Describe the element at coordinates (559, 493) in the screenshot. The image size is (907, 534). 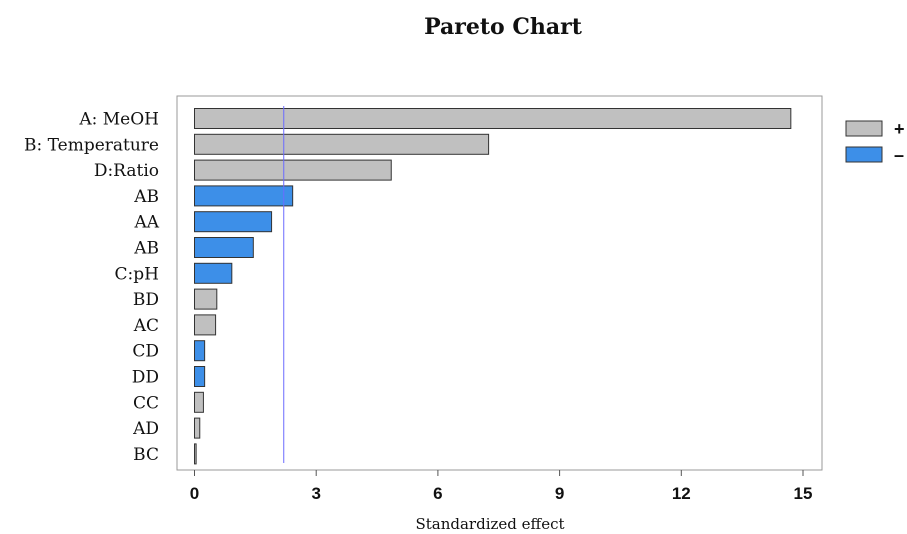
I see `x-tick-label-3: 9` at that location.